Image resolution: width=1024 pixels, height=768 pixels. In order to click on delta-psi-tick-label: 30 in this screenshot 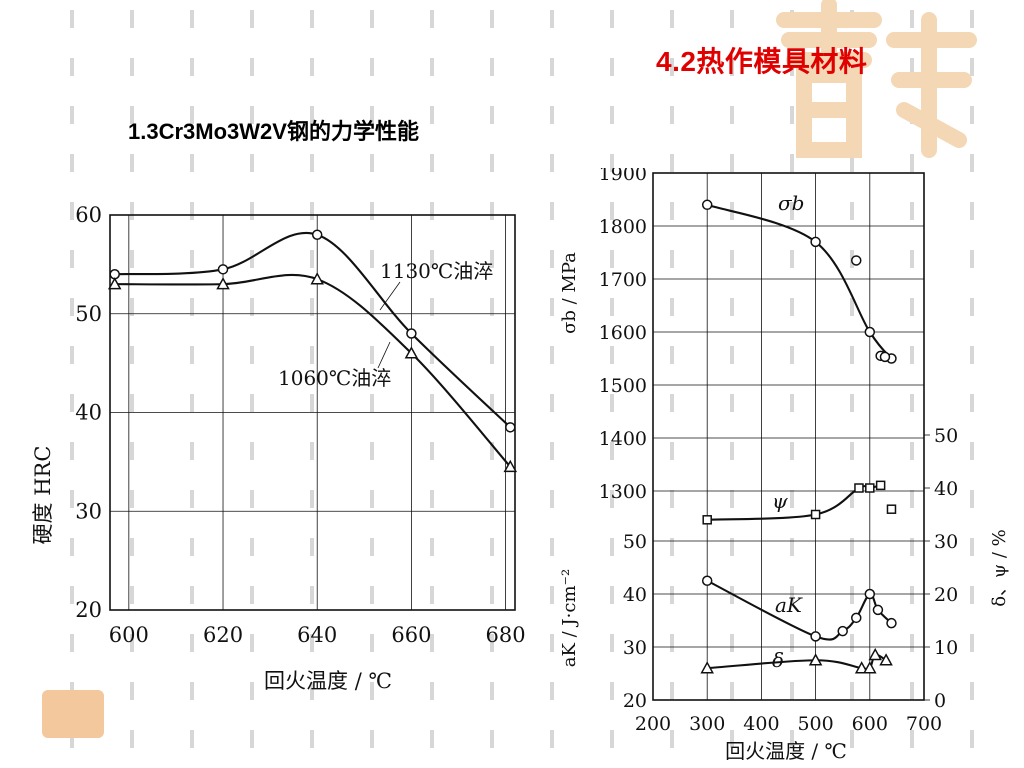, I will do `click(946, 542)`.